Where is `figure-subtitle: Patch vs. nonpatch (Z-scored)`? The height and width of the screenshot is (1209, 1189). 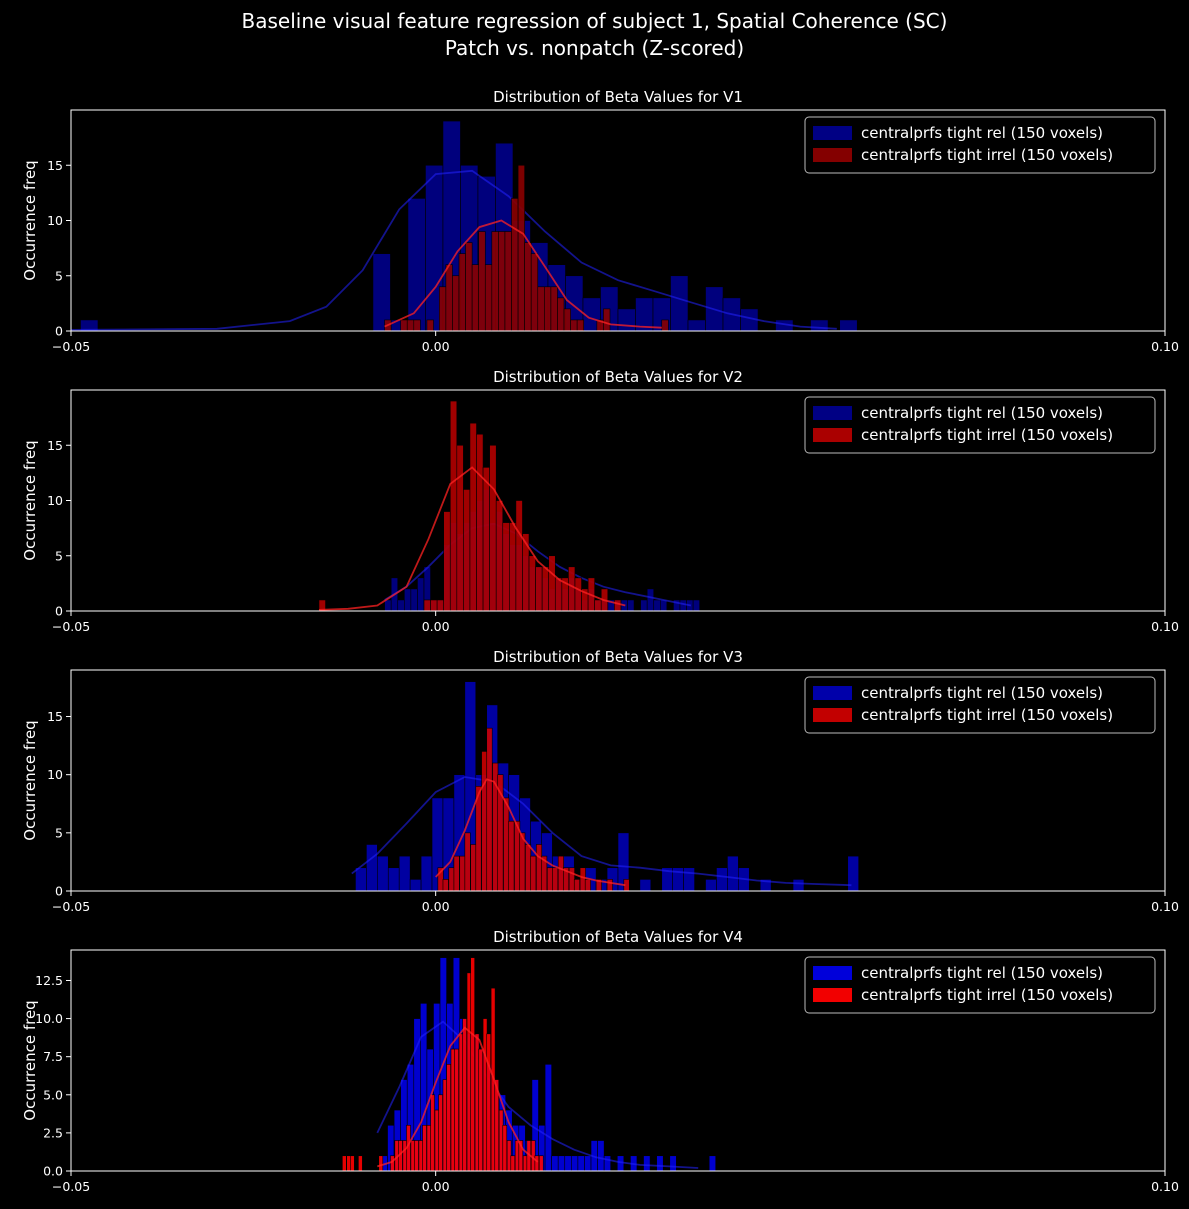 figure-subtitle: Patch vs. nonpatch (Z-scored) is located at coordinates (594, 48).